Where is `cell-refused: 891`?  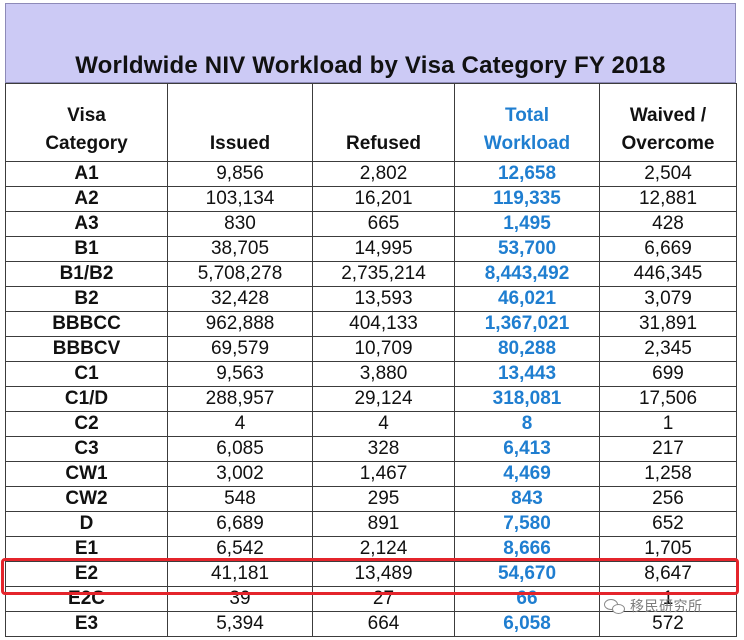 cell-refused: 891 is located at coordinates (383, 524).